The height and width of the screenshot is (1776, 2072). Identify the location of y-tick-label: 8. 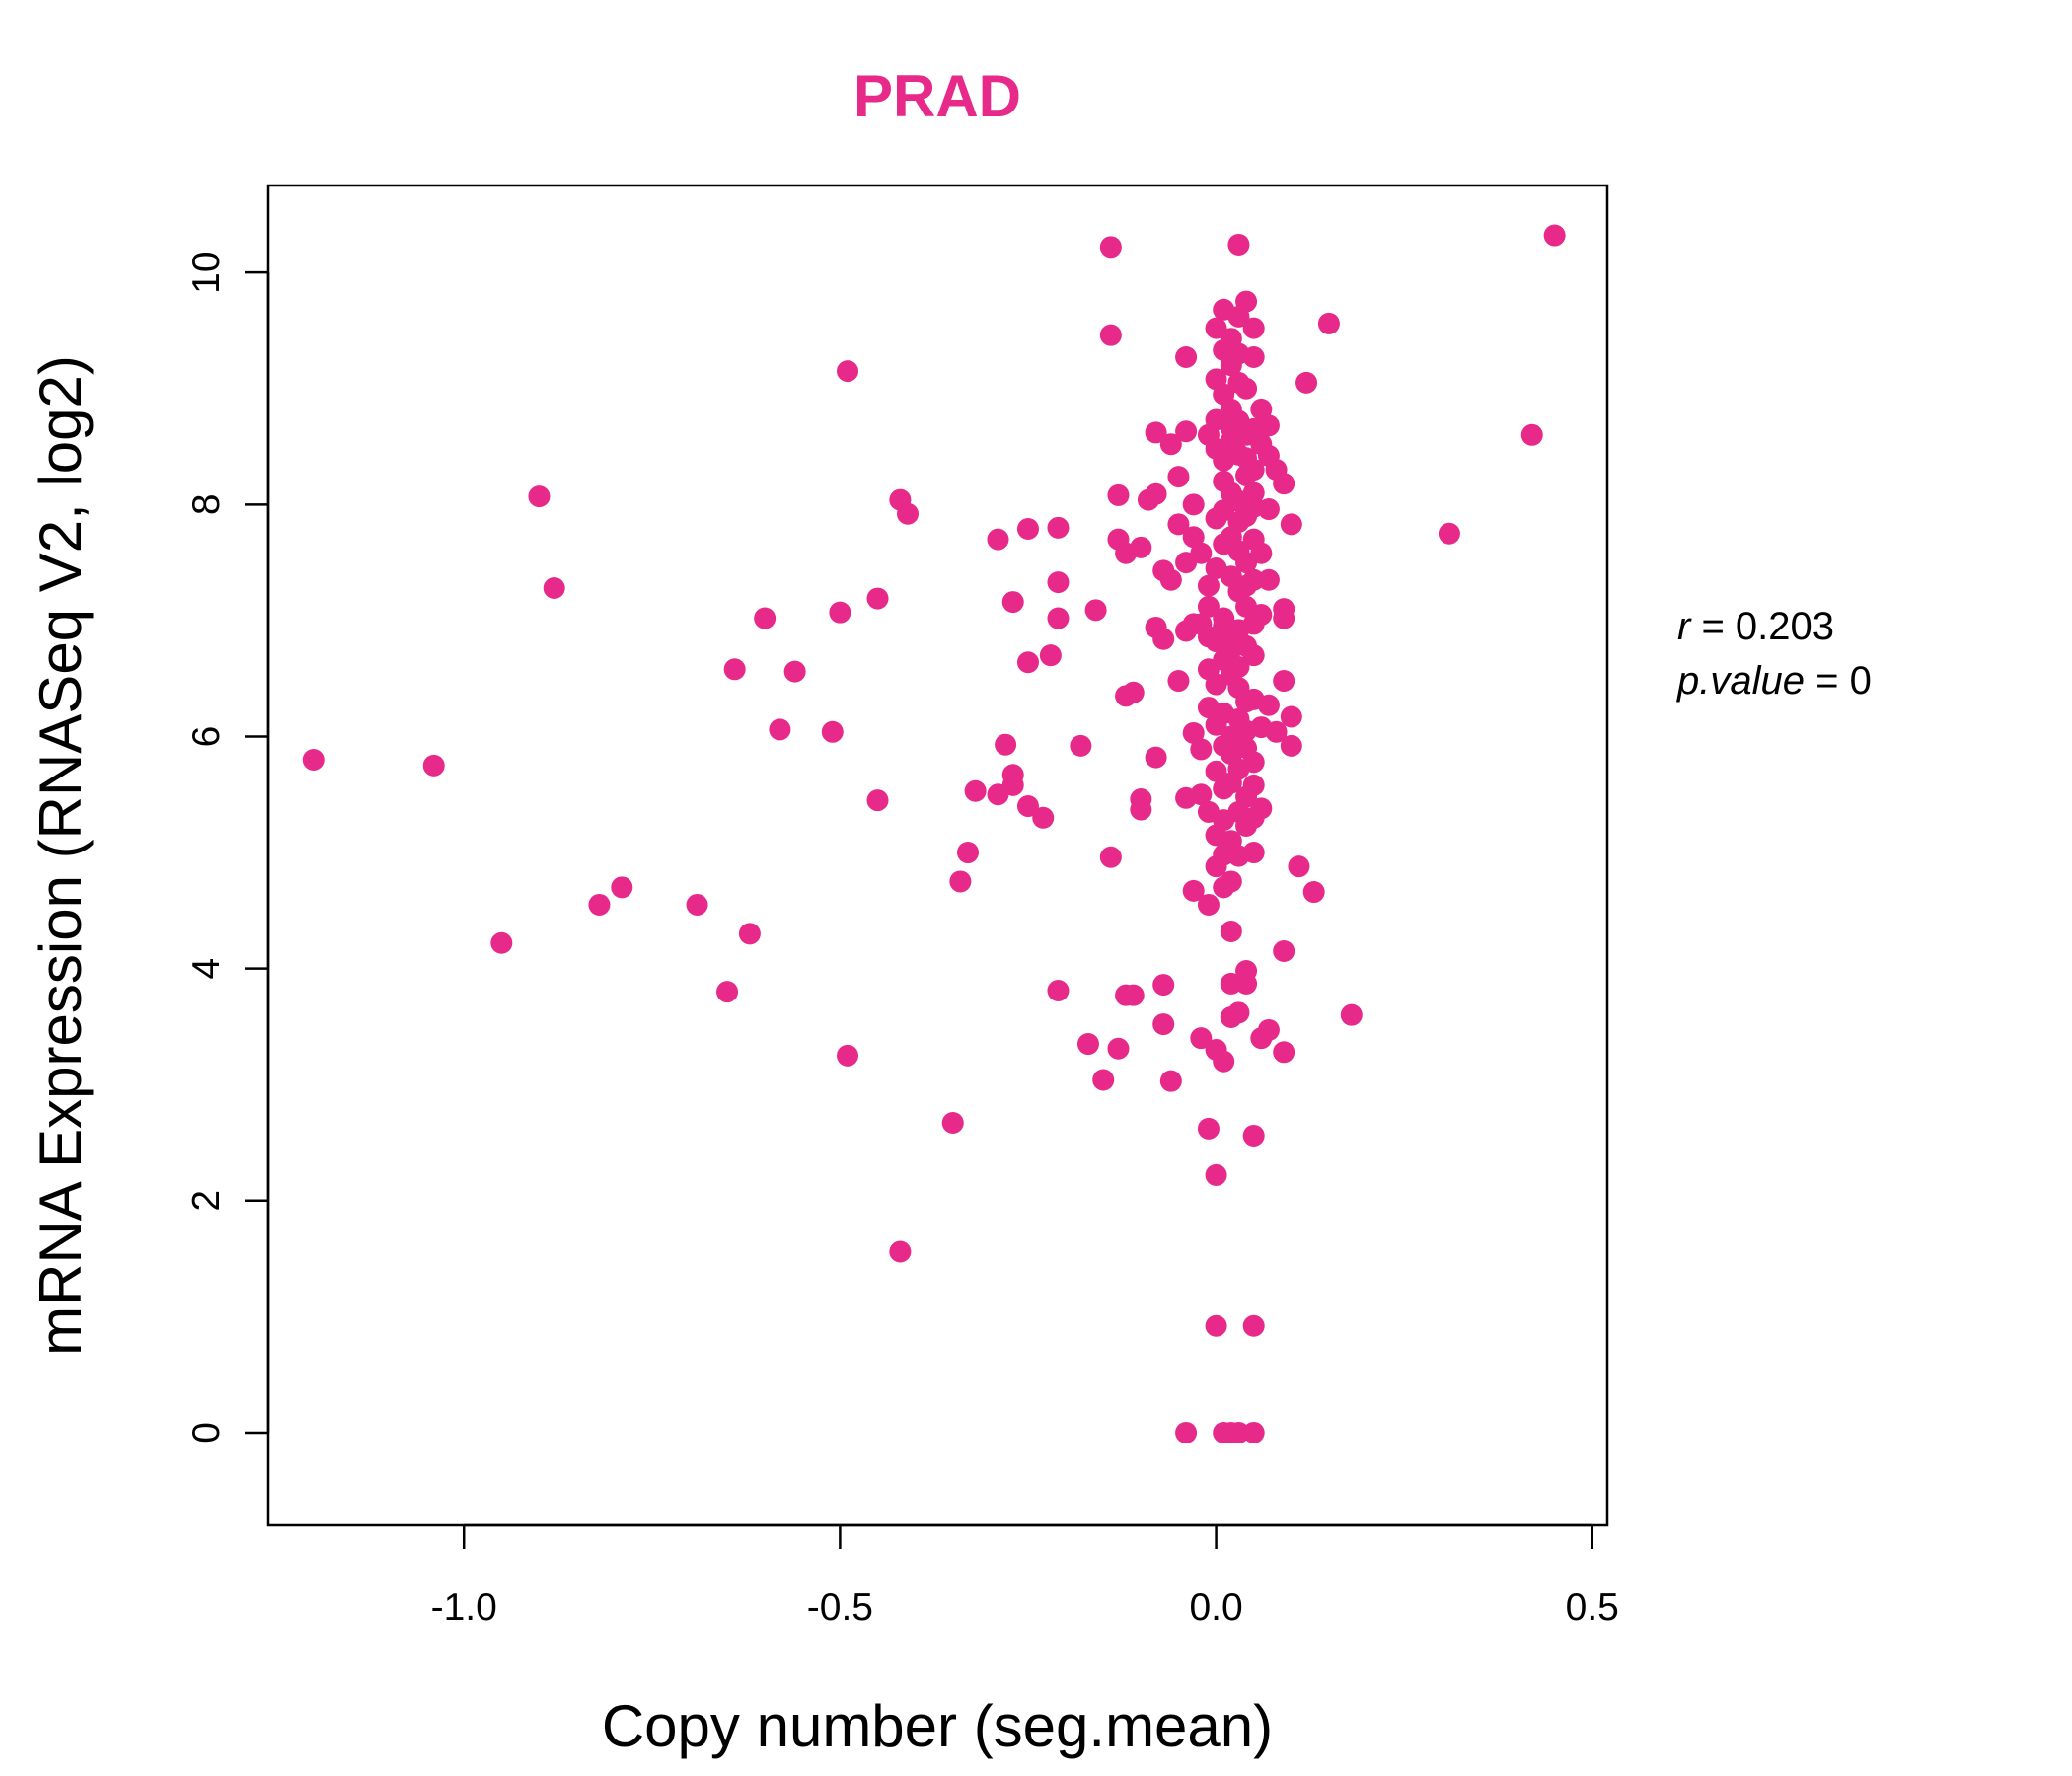
(206, 504).